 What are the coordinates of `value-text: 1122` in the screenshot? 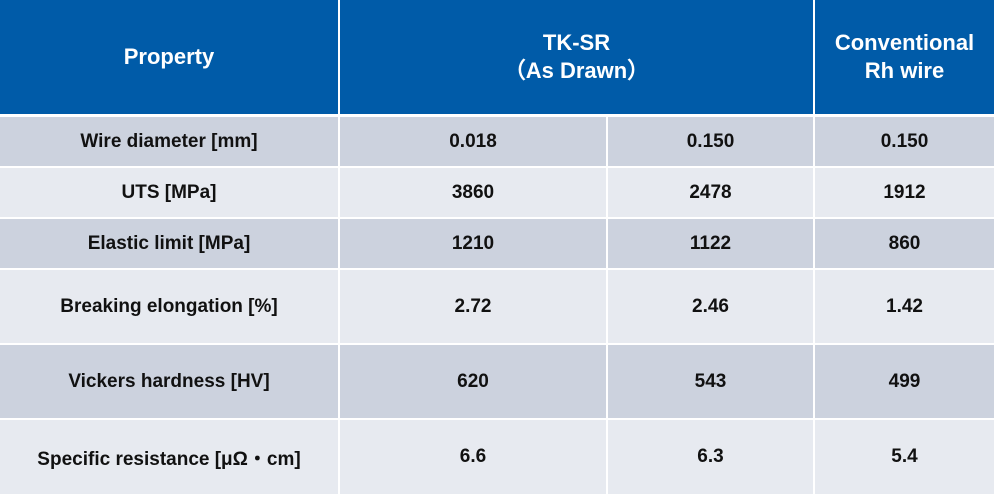 It's located at (710, 243).